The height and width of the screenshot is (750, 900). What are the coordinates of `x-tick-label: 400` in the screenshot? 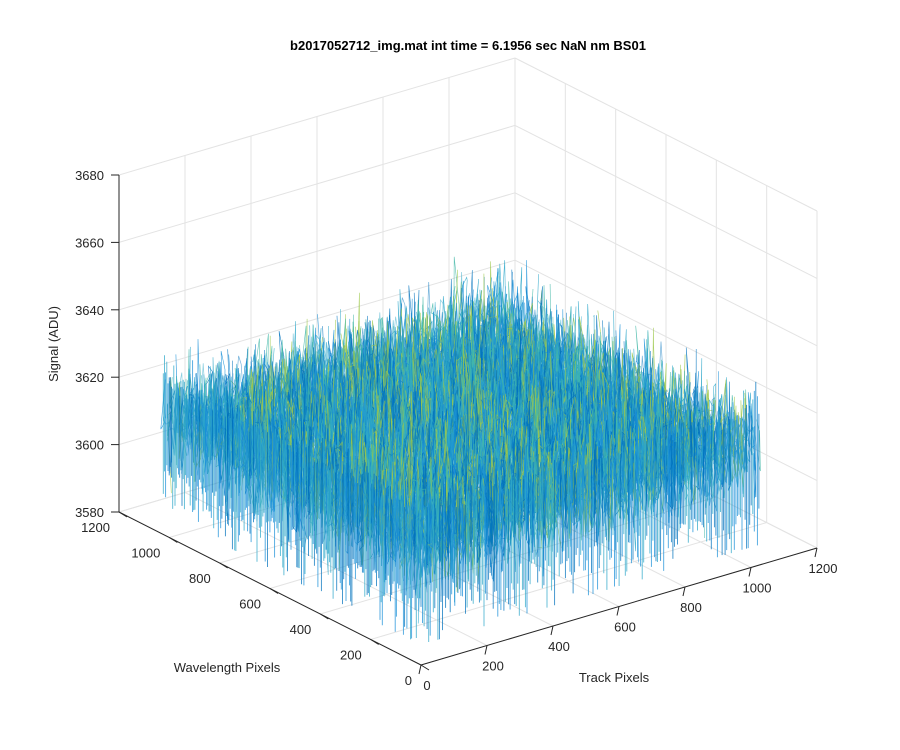 It's located at (559, 646).